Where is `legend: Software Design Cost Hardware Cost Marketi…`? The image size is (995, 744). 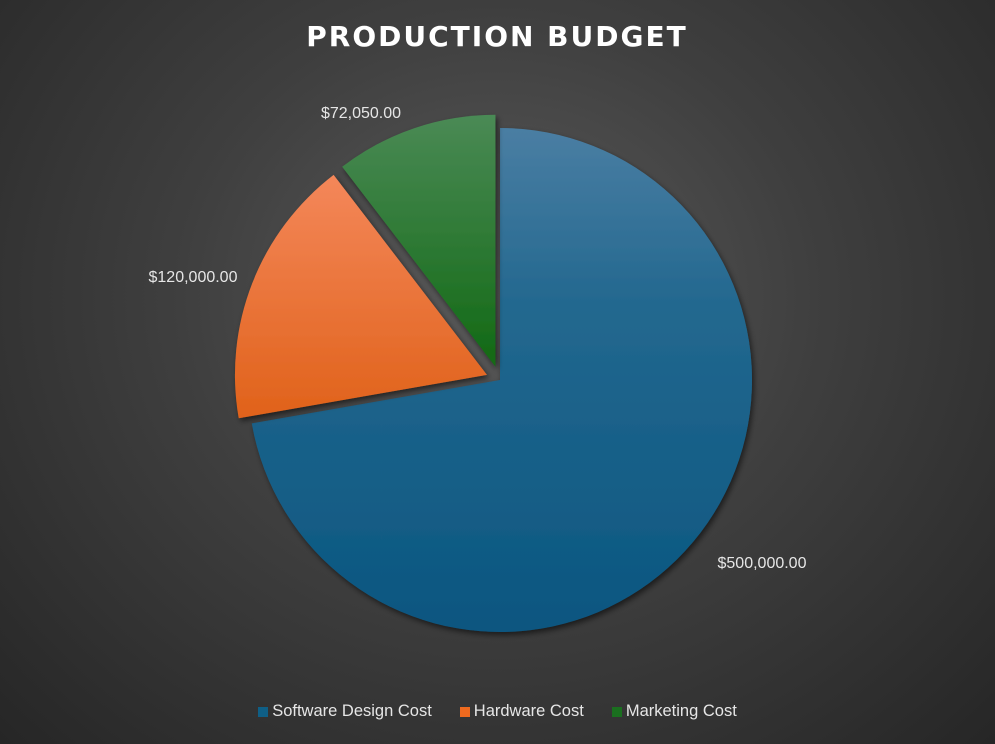
legend: Software Design Cost Hardware Cost Marketi… is located at coordinates (497, 711).